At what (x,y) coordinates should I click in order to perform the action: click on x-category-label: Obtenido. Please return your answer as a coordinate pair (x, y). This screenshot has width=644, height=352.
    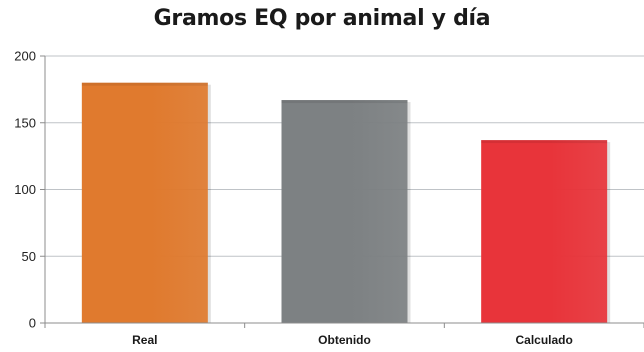
    Looking at the image, I should click on (344, 340).